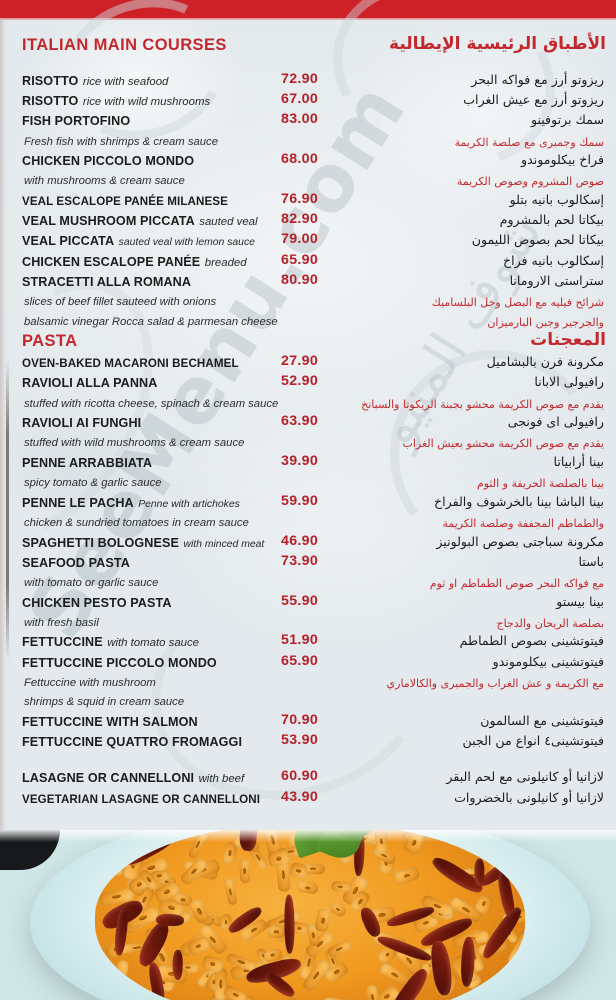  What do you see at coordinates (300, 560) in the screenshot?
I see `menu-item-price: 73.90` at bounding box center [300, 560].